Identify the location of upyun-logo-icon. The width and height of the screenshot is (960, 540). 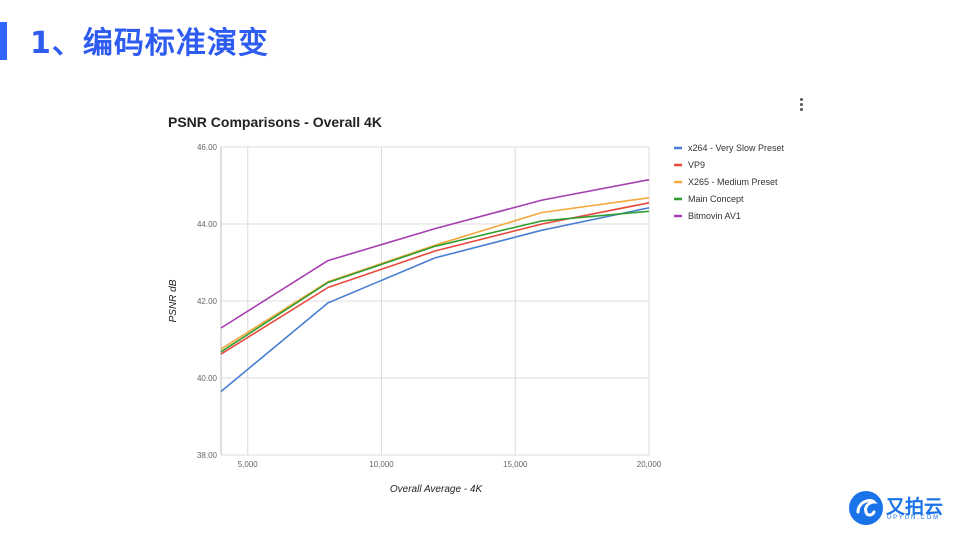
(866, 508).